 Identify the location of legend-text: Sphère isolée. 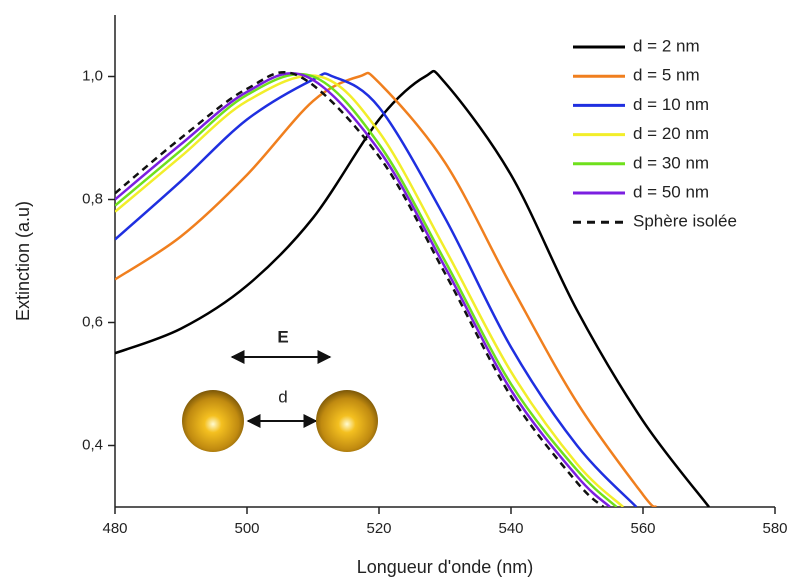
(685, 221).